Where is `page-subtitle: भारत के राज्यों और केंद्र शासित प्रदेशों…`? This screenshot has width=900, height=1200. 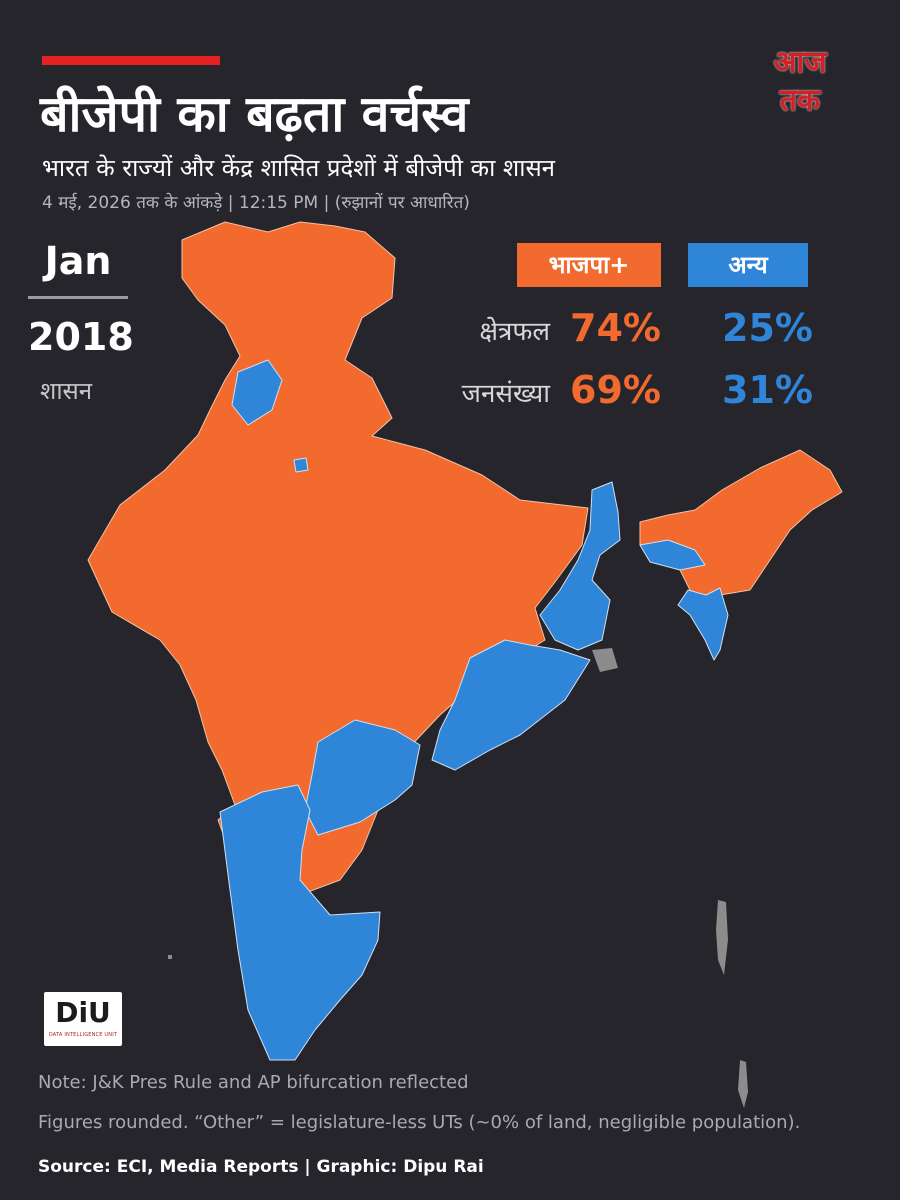 page-subtitle: भारत के राज्यों और केंद्र शासित प्रदेशों… is located at coordinates (298, 168).